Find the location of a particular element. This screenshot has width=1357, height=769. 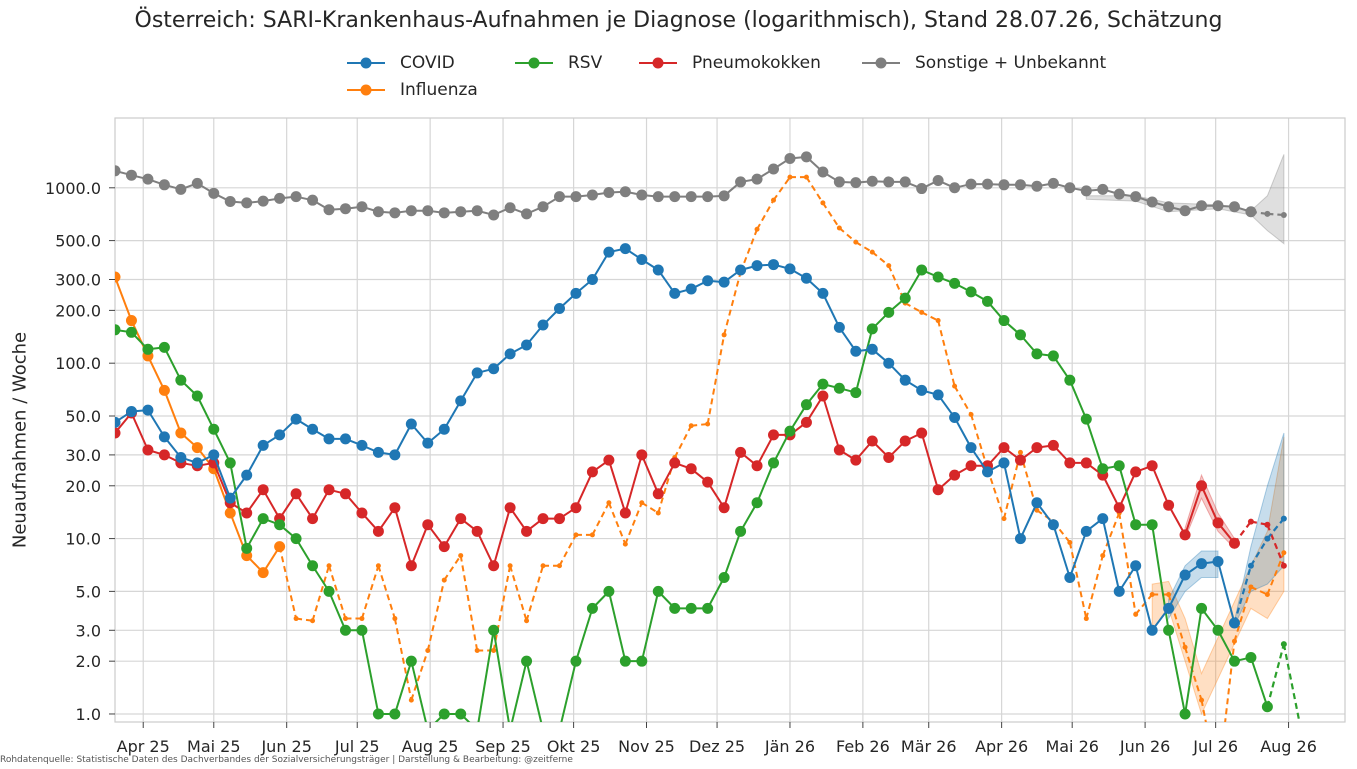

series-line-influenza is located at coordinates (172, 411).